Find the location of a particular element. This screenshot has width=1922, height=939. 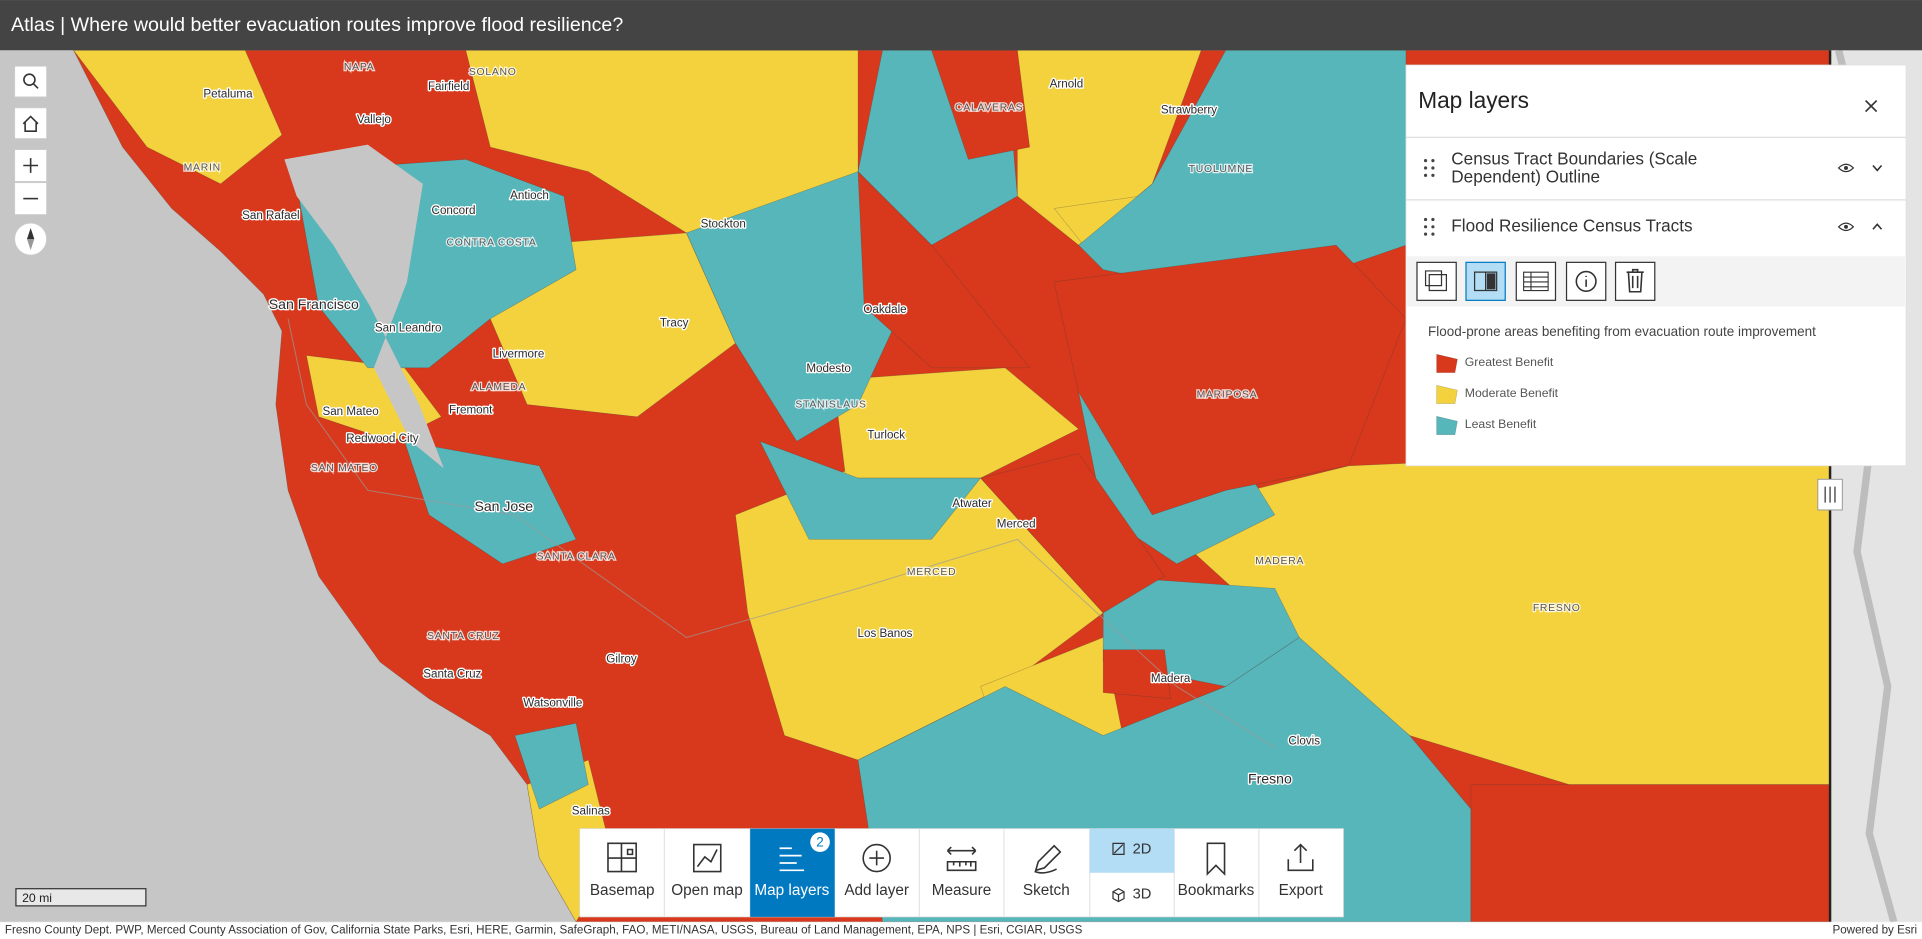

tool-label: Add layer is located at coordinates (876, 890).